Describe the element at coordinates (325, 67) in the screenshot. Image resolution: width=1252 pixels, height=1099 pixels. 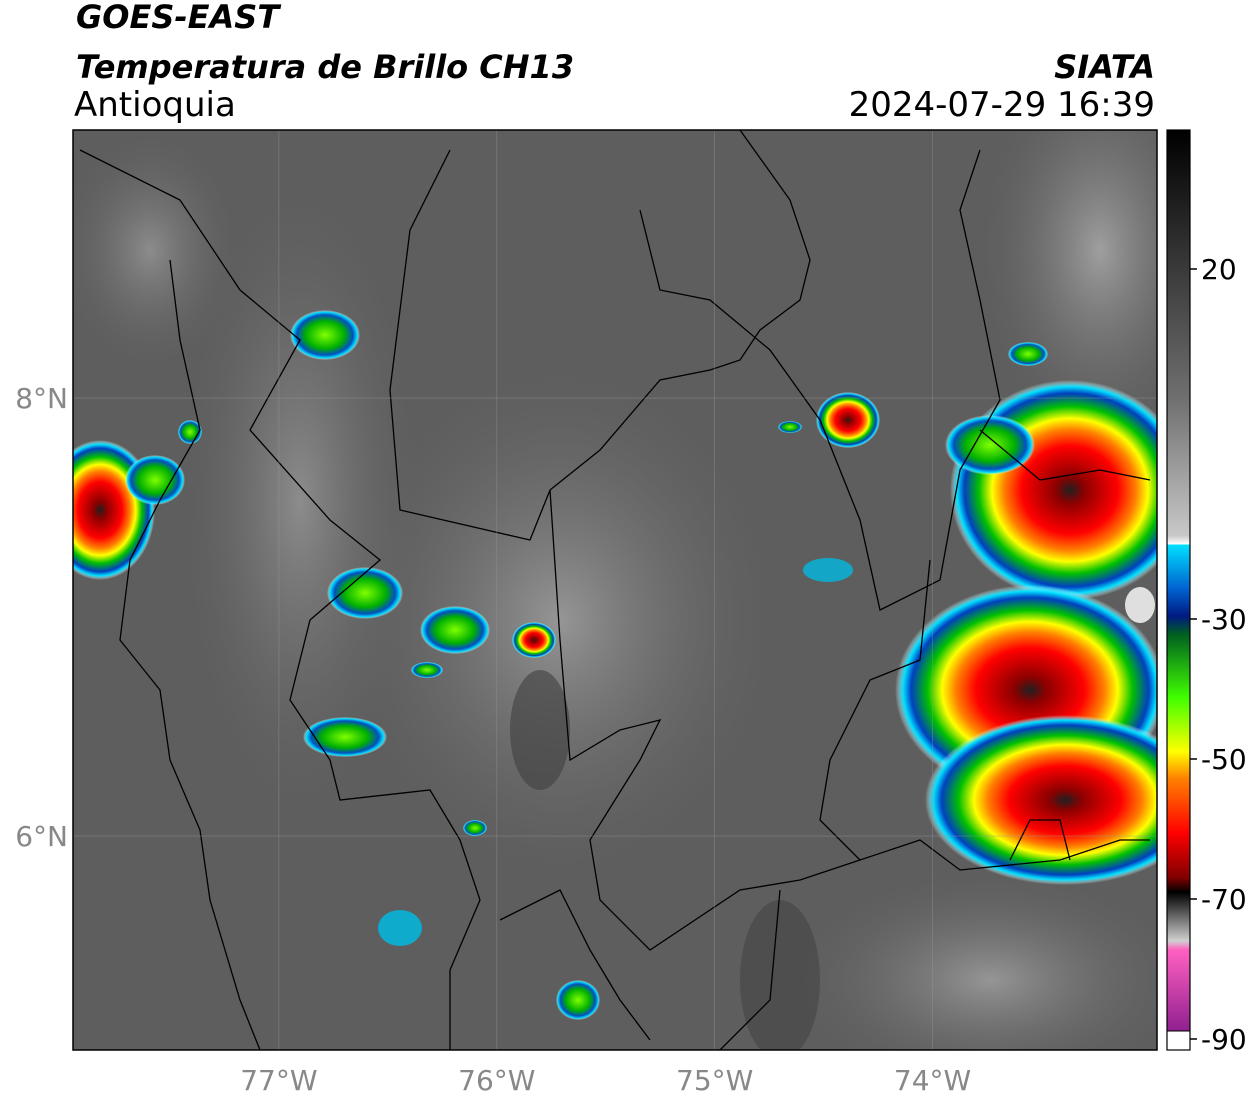
I see `subtitle: Temperatura de Brillo CH13` at that location.